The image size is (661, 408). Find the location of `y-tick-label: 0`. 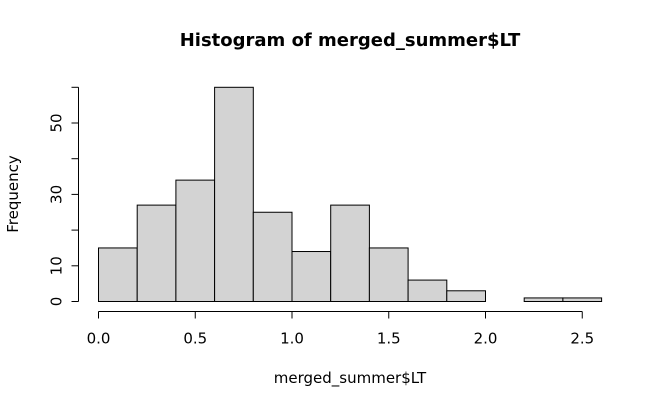

y-tick-label: 0 is located at coordinates (57, 302).